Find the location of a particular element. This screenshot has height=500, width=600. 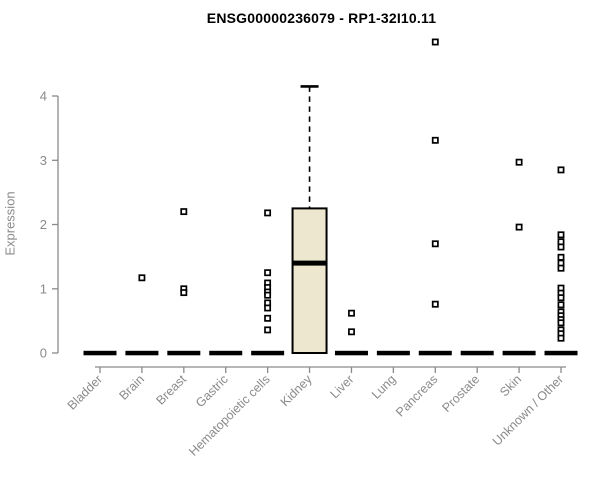

box-kidney is located at coordinates (309, 280).